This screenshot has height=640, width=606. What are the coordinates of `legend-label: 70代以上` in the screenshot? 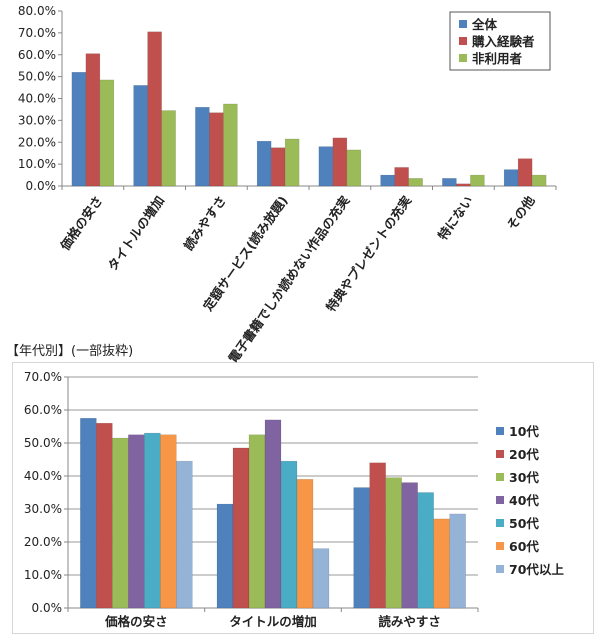 It's located at (536, 569).